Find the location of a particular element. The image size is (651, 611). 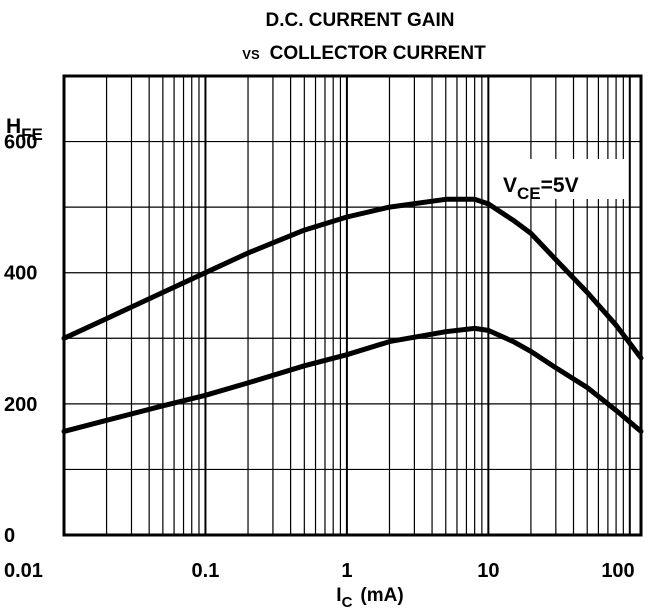

annotation-box is located at coordinates (560, 179).